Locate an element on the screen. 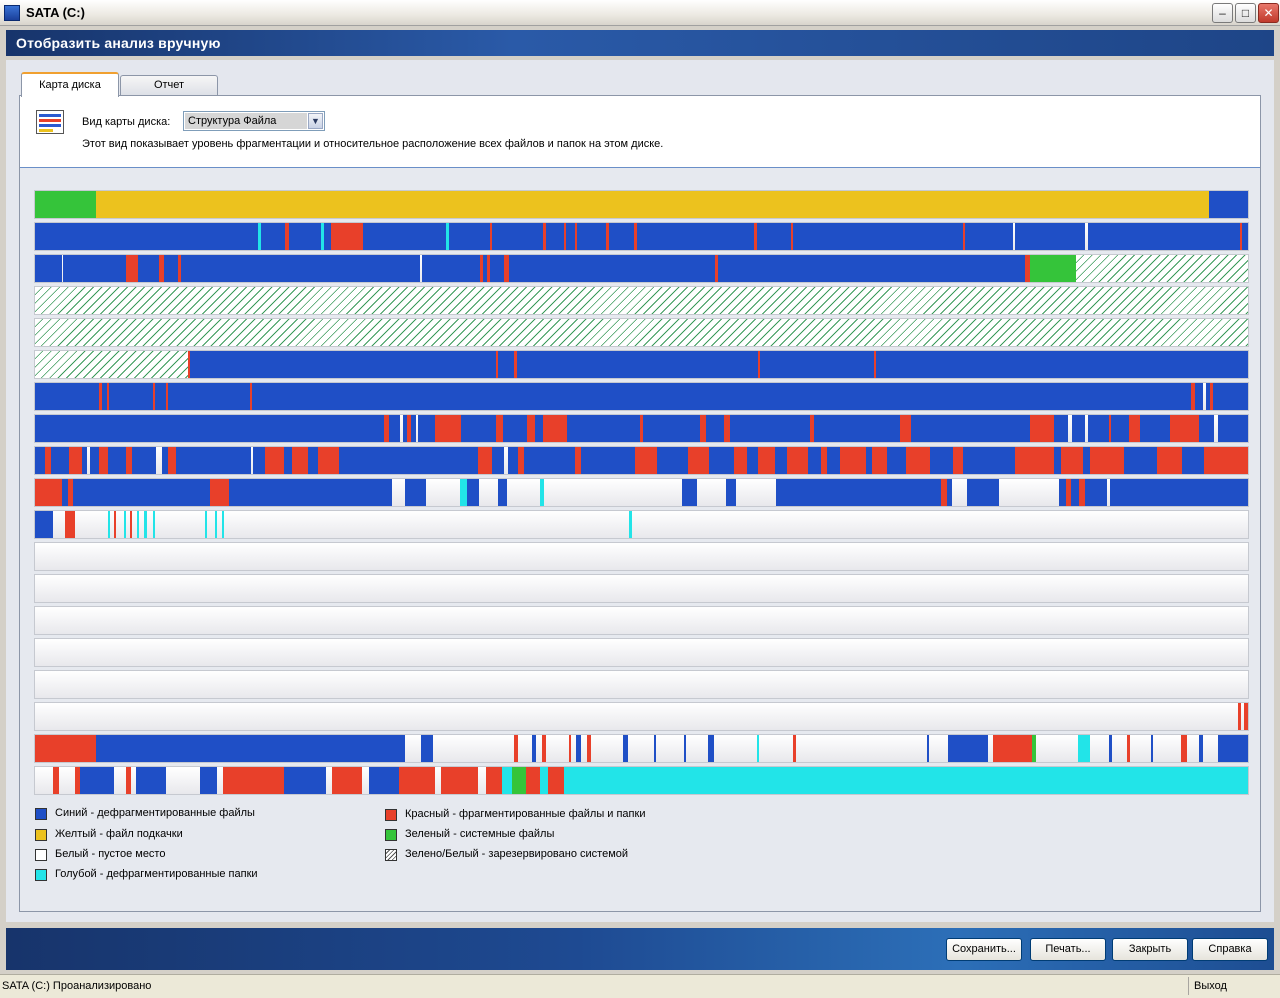 Image resolution: width=1280 pixels, height=998 pixels. legend-swatch-blue is located at coordinates (41, 814).